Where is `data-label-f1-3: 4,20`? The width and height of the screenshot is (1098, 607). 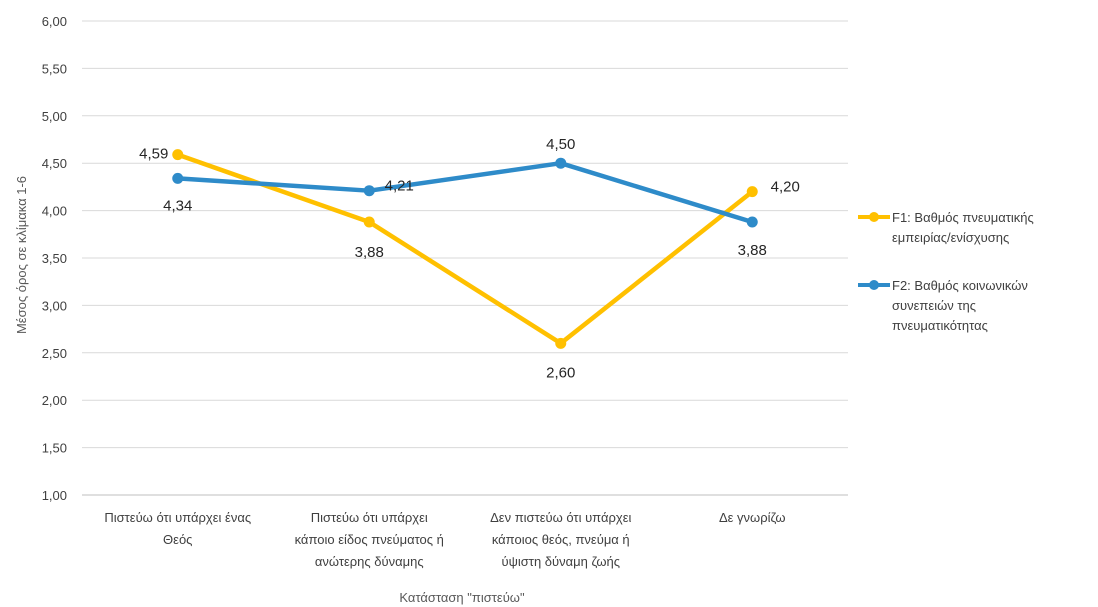 data-label-f1-3: 4,20 is located at coordinates (785, 187).